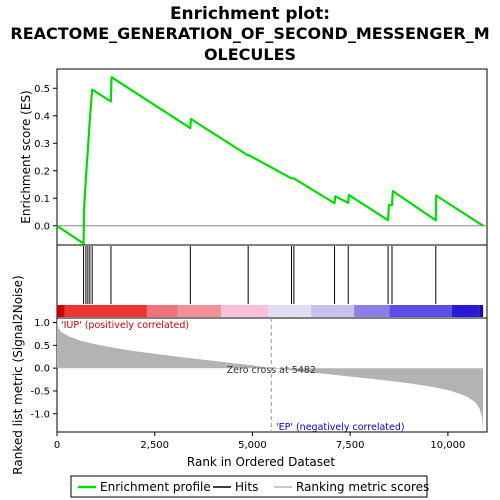 The image size is (500, 500). I want to click on rank-xtick-label: 5,000, so click(252, 445).